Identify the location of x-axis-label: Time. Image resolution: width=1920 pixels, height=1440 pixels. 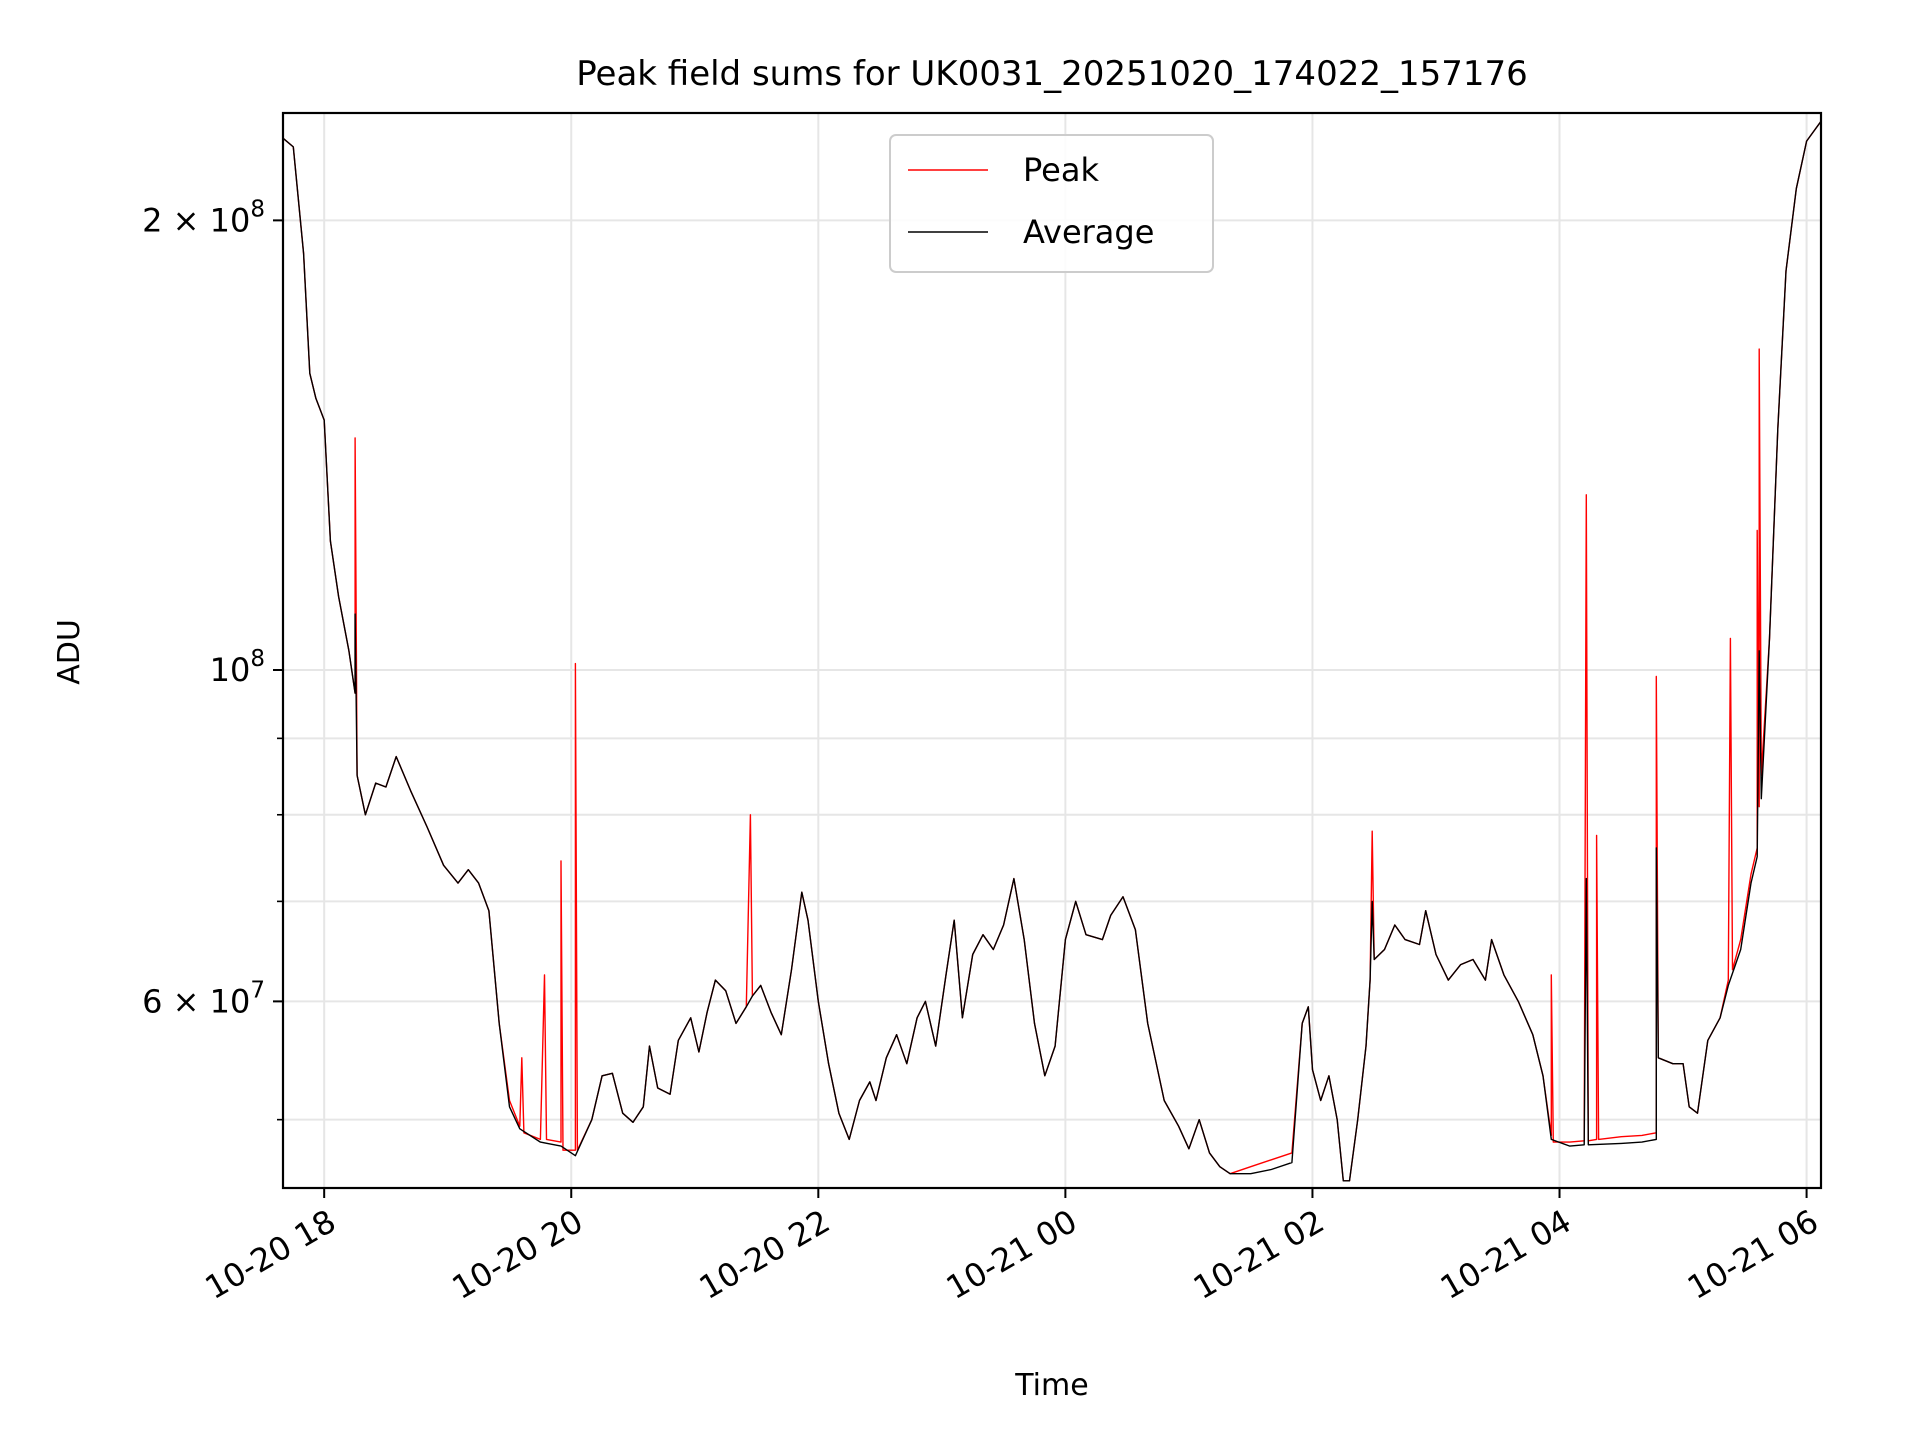
(1051, 1385).